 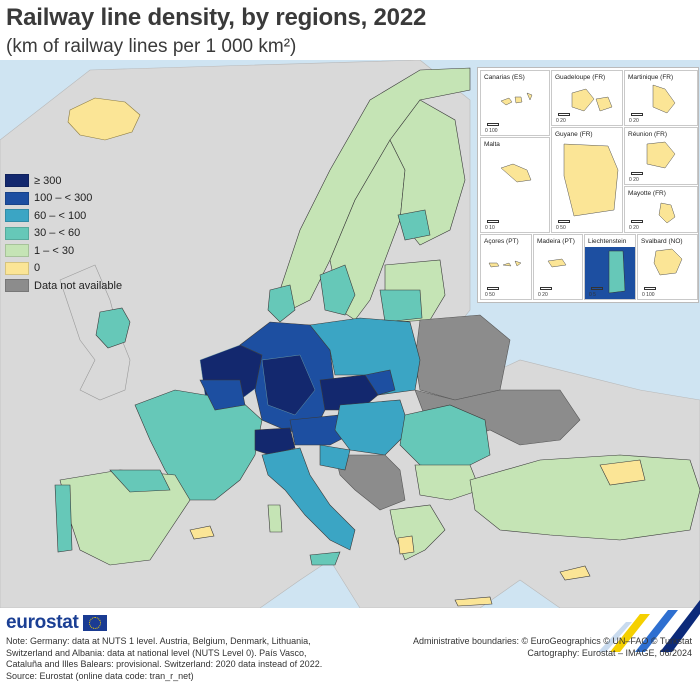 I want to click on inset-label: Liechtenstein, so click(x=607, y=241).